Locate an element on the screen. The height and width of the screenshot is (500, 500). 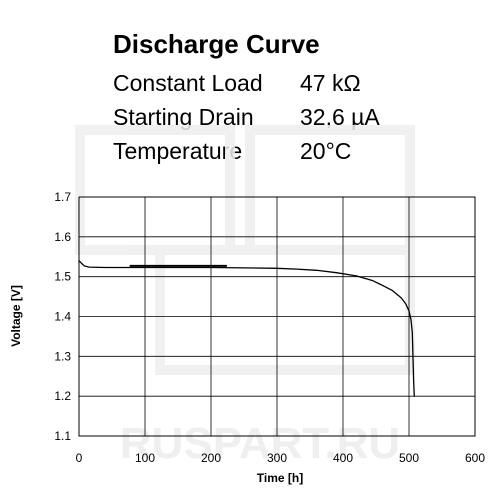
x-axis-label: Time [h] is located at coordinates (280, 478).